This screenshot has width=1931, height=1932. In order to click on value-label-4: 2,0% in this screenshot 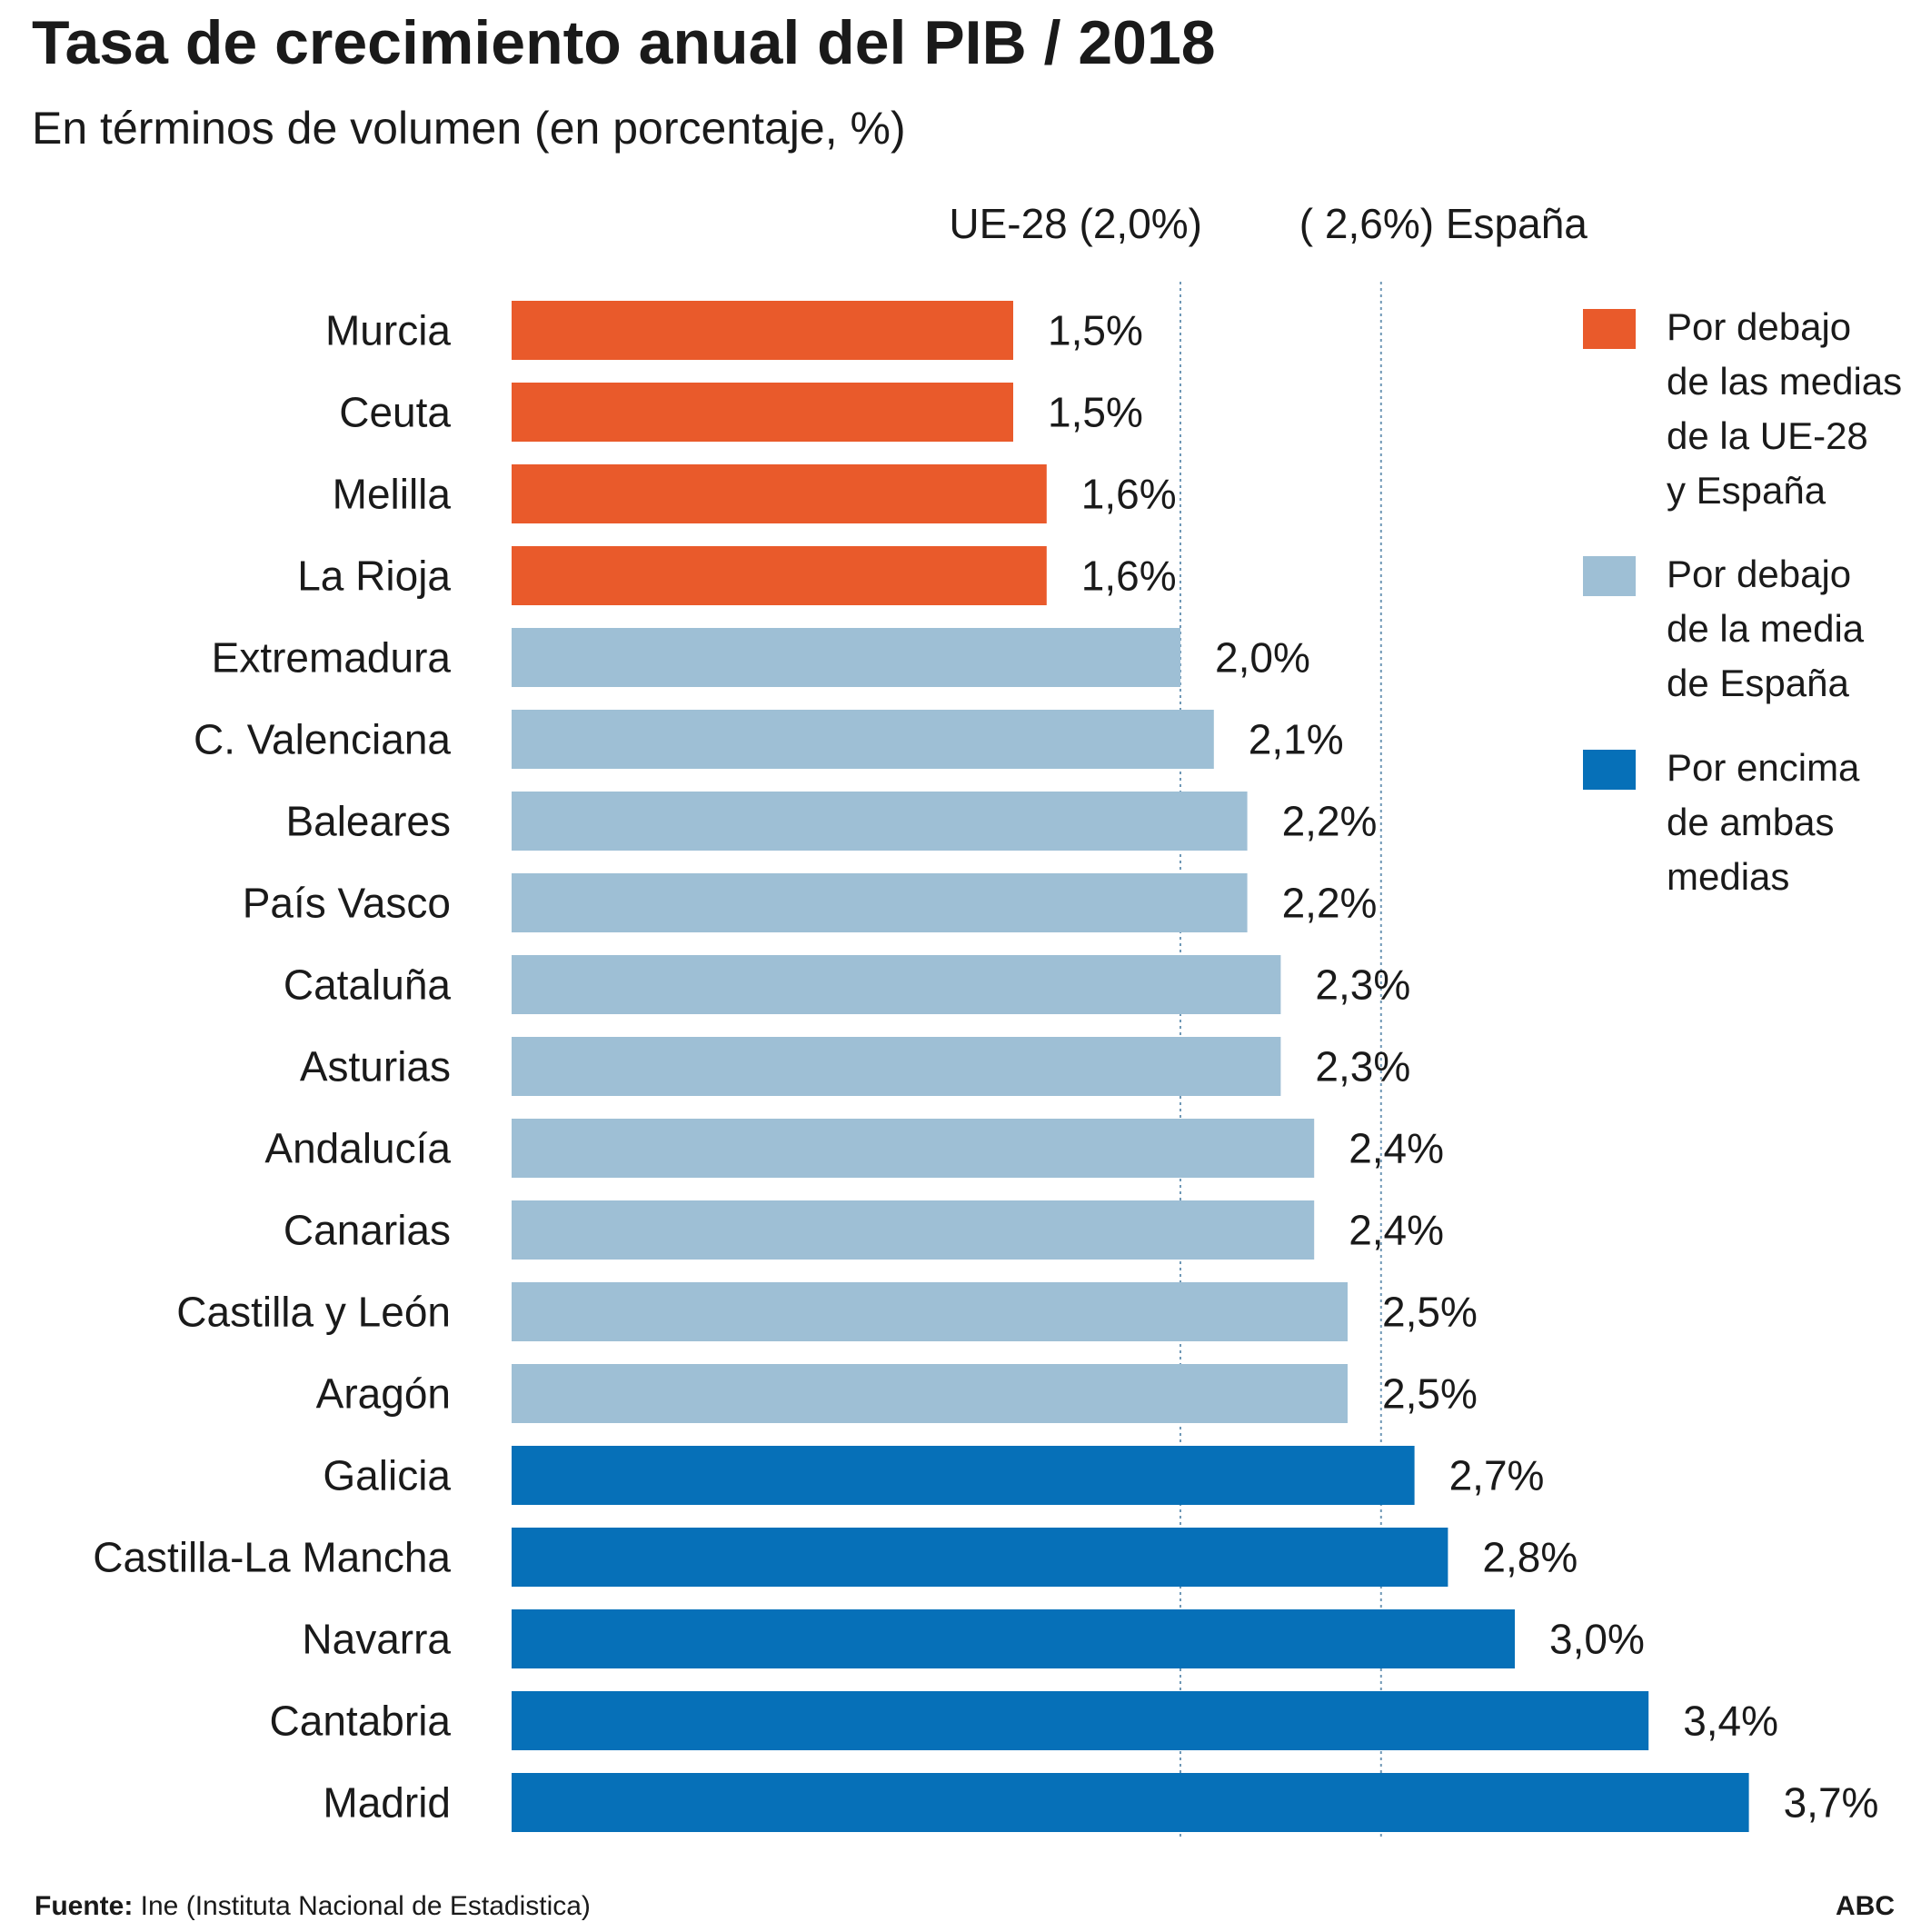, I will do `click(1262, 658)`.